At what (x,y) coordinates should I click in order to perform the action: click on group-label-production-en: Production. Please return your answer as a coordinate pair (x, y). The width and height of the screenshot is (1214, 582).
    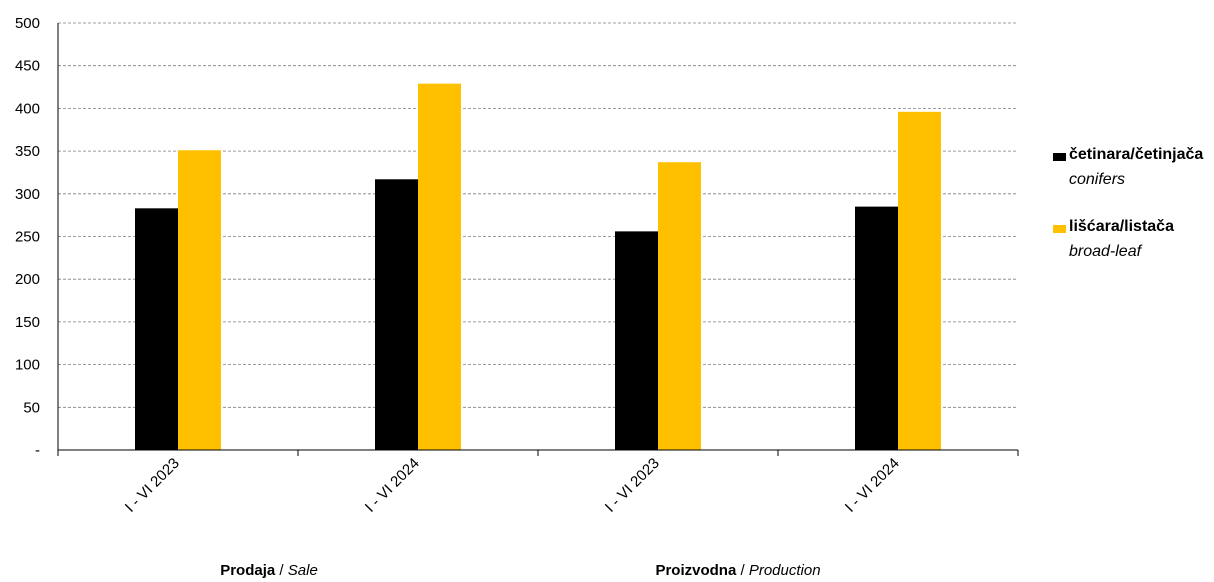
    Looking at the image, I should click on (784, 570).